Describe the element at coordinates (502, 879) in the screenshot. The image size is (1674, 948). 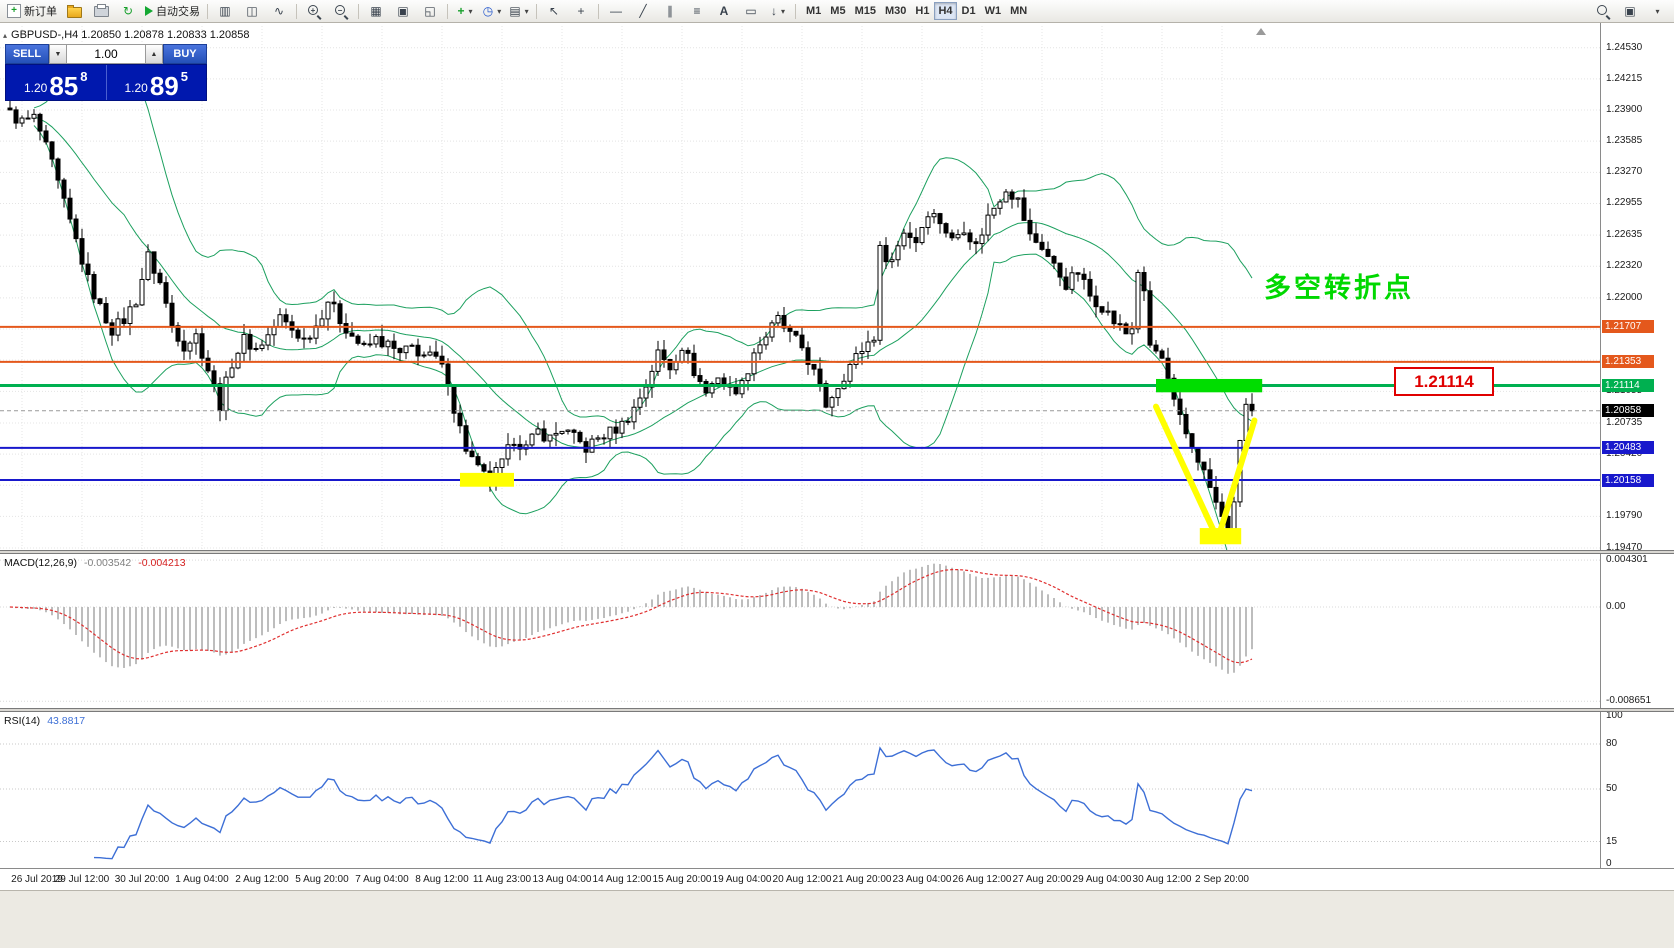
I see `time-axis-label: 11 Aug 23:00` at that location.